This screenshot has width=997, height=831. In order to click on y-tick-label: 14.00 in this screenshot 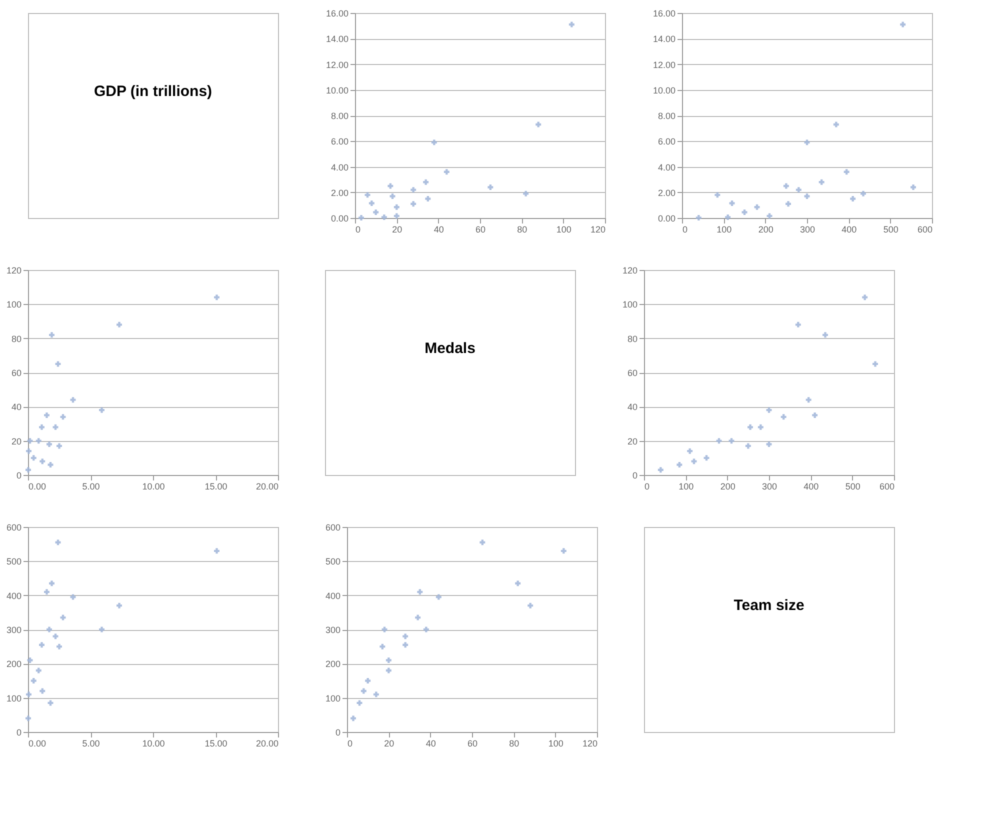, I will do `click(337, 39)`.